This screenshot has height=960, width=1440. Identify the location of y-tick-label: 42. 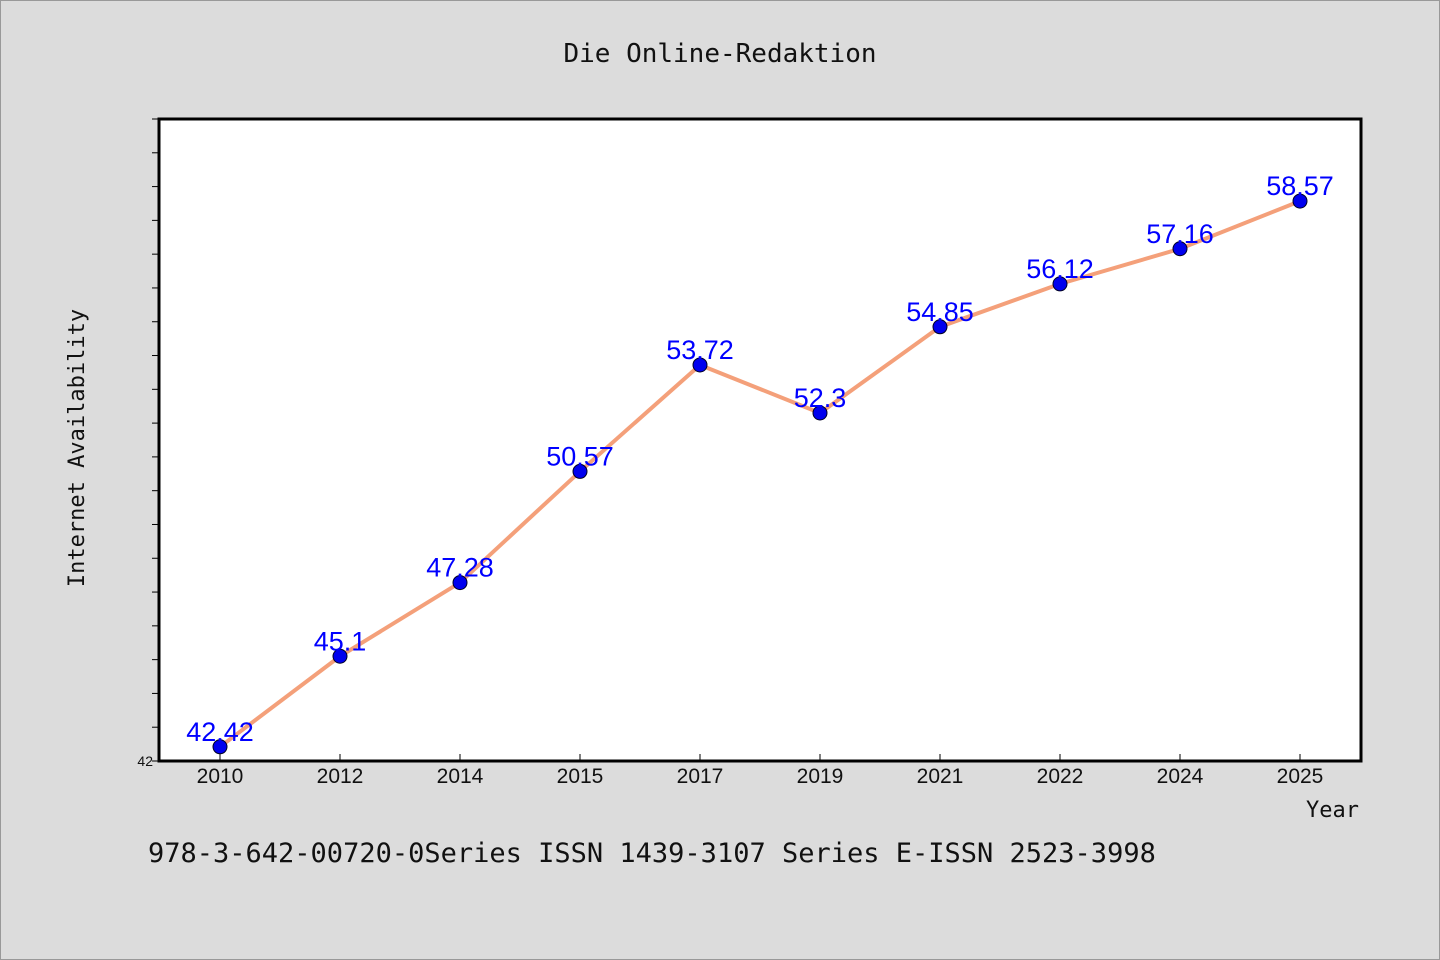
(145, 761).